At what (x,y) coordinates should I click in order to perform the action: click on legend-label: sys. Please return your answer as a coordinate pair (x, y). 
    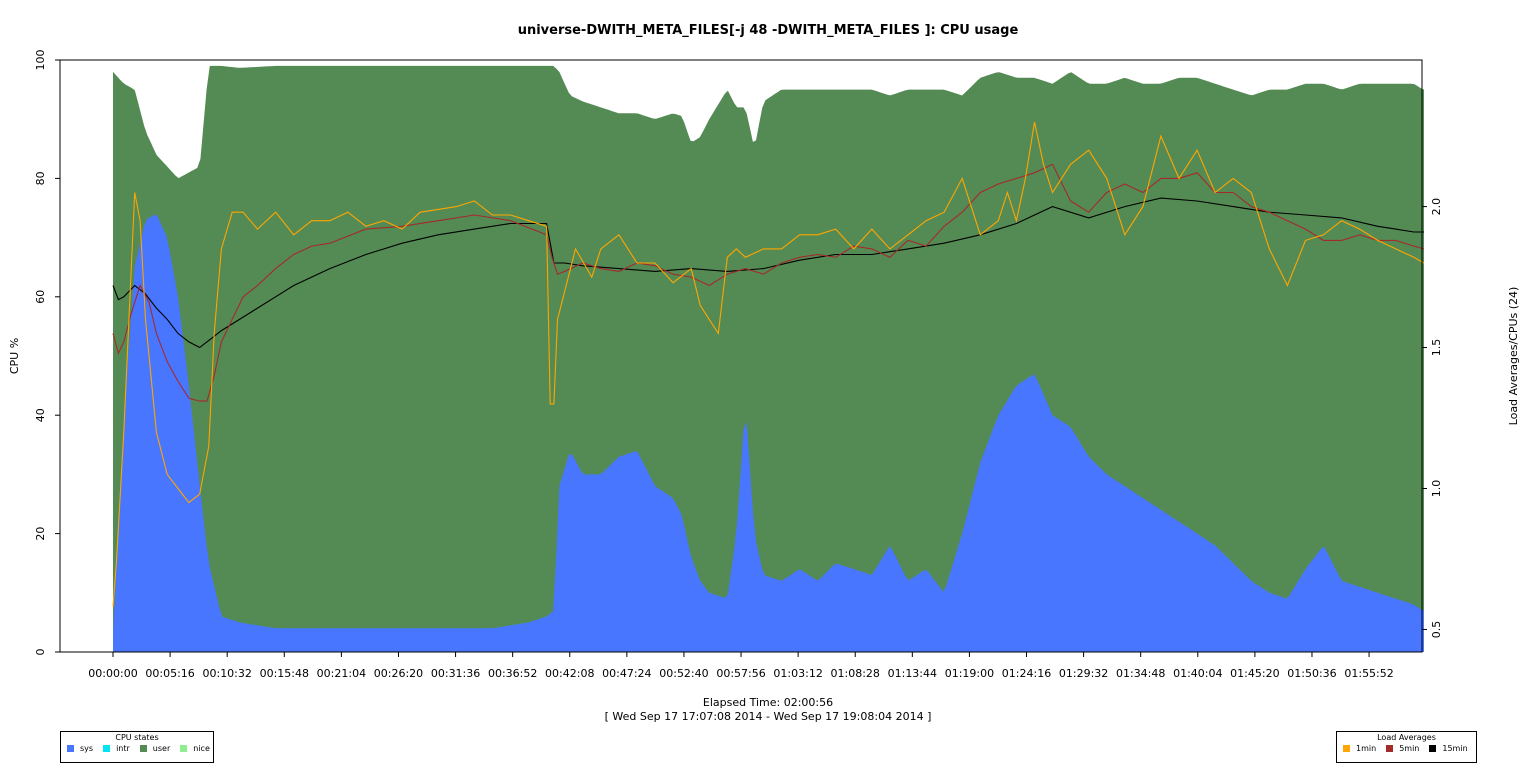
    Looking at the image, I should click on (87, 748).